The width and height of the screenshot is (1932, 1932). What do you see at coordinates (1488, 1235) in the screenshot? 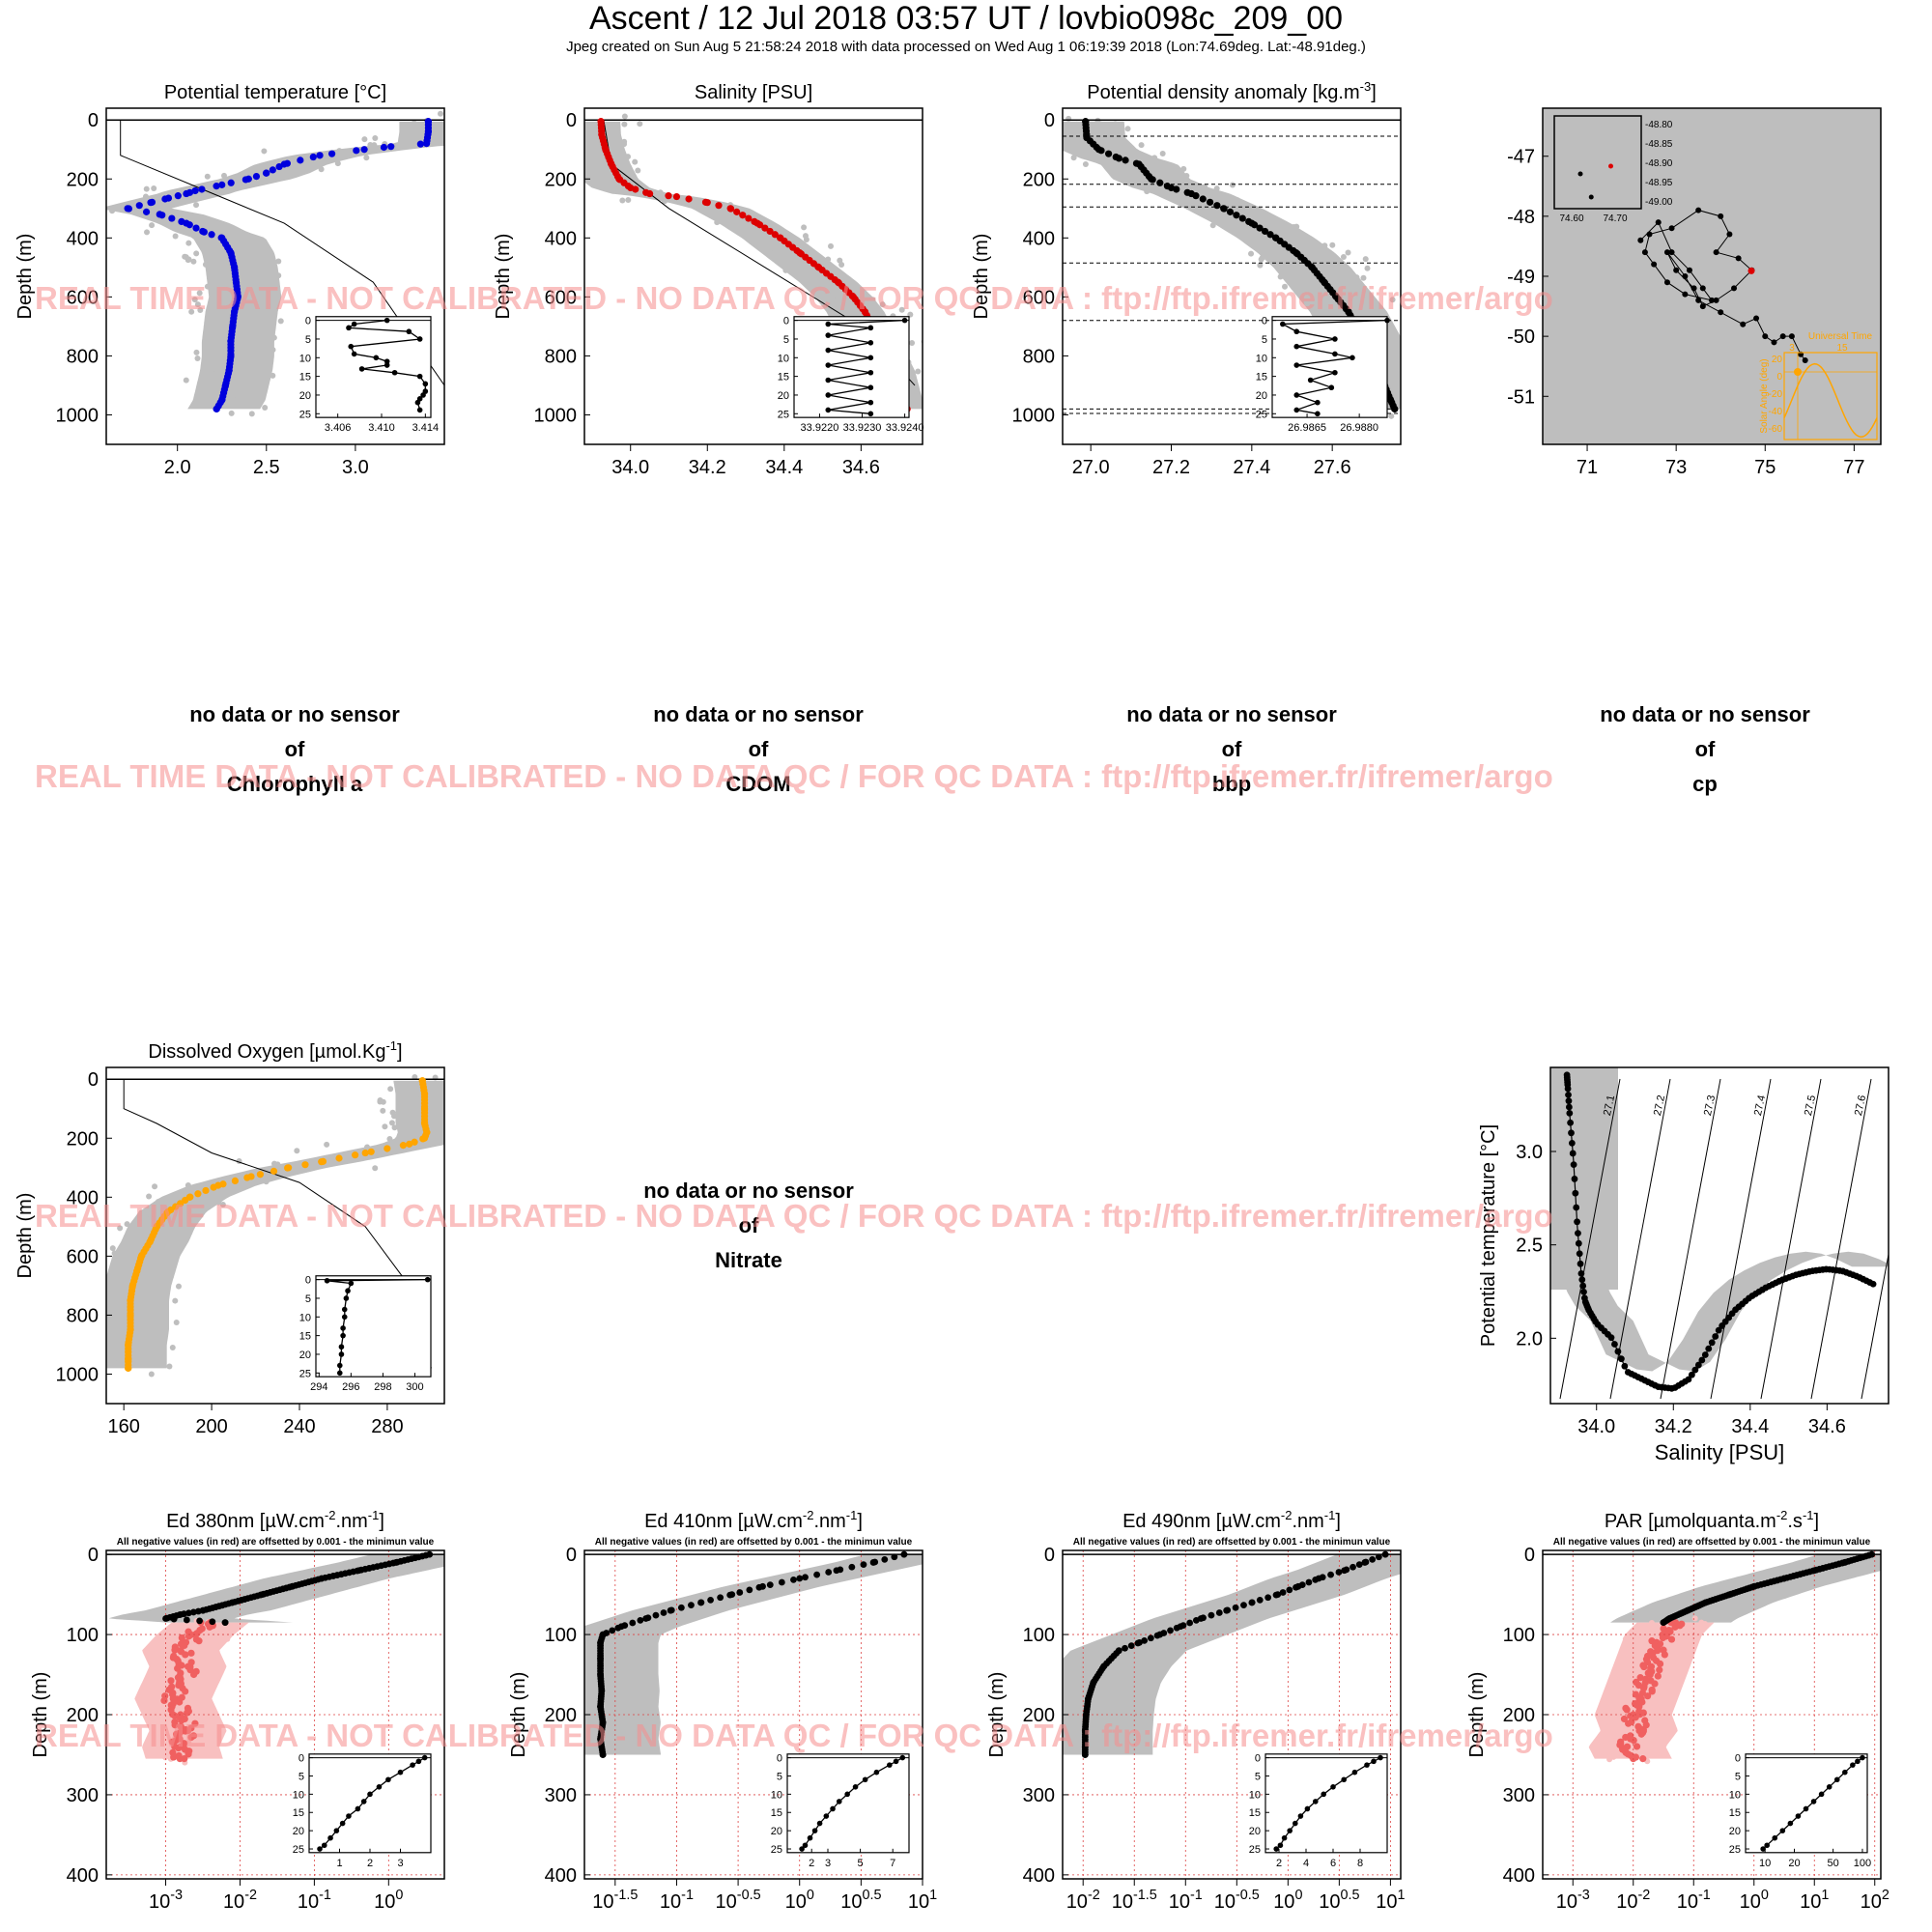
I see `ts-ylabel: Potential temperature [°C]` at bounding box center [1488, 1235].